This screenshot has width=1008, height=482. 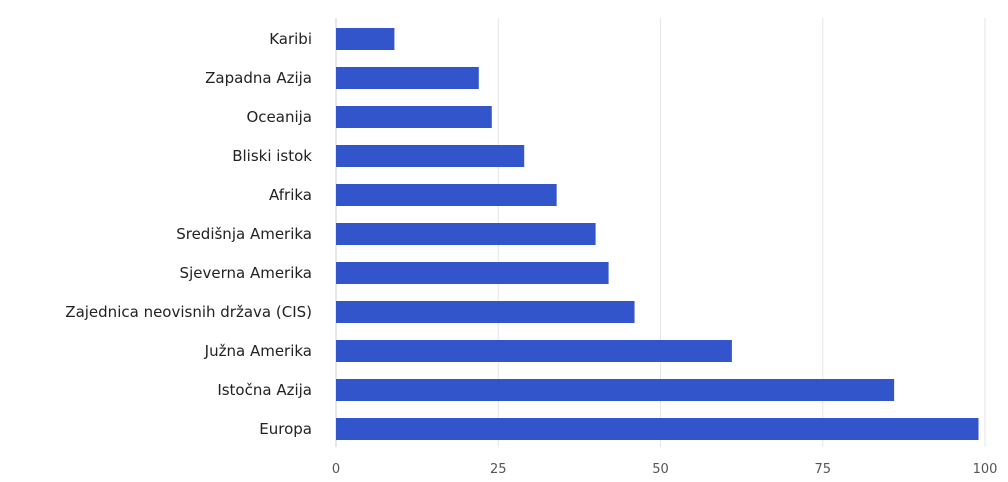 What do you see at coordinates (279, 117) in the screenshot?
I see `category-label: Oceanija` at bounding box center [279, 117].